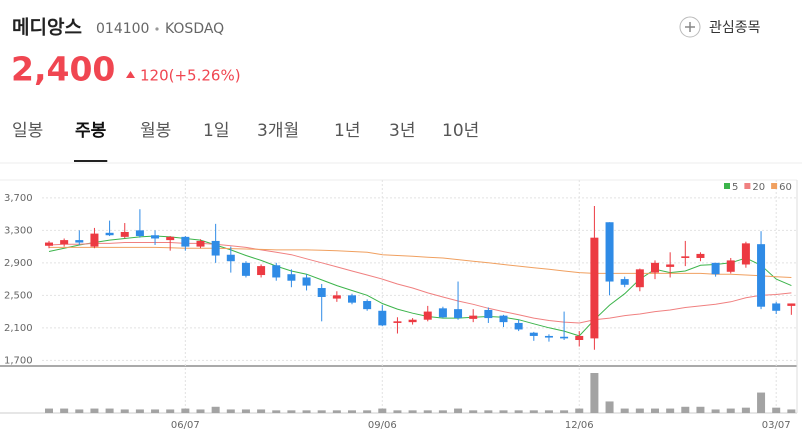 The image size is (802, 445). What do you see at coordinates (157, 29) in the screenshot?
I see `separator-dot` at bounding box center [157, 29].